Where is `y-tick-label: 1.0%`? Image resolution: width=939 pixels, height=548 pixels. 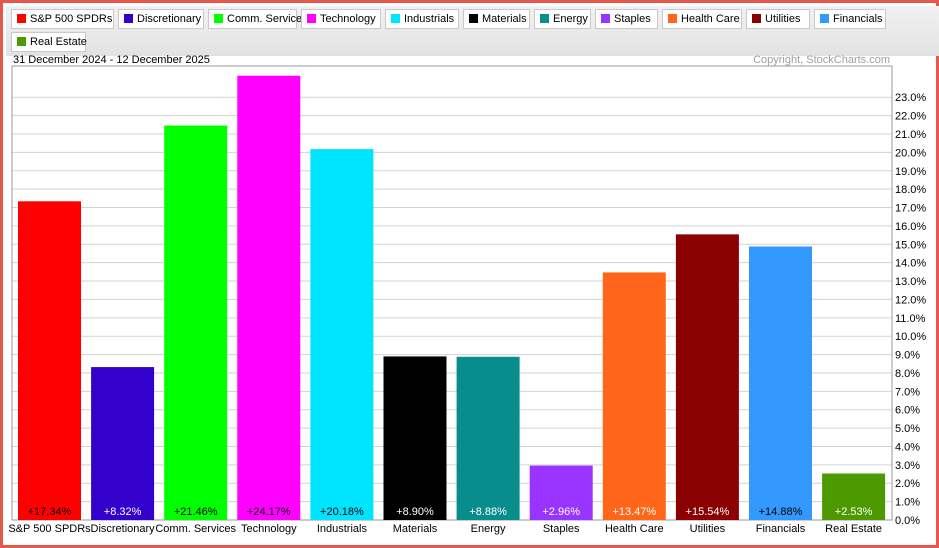 y-tick-label: 1.0% is located at coordinates (907, 503).